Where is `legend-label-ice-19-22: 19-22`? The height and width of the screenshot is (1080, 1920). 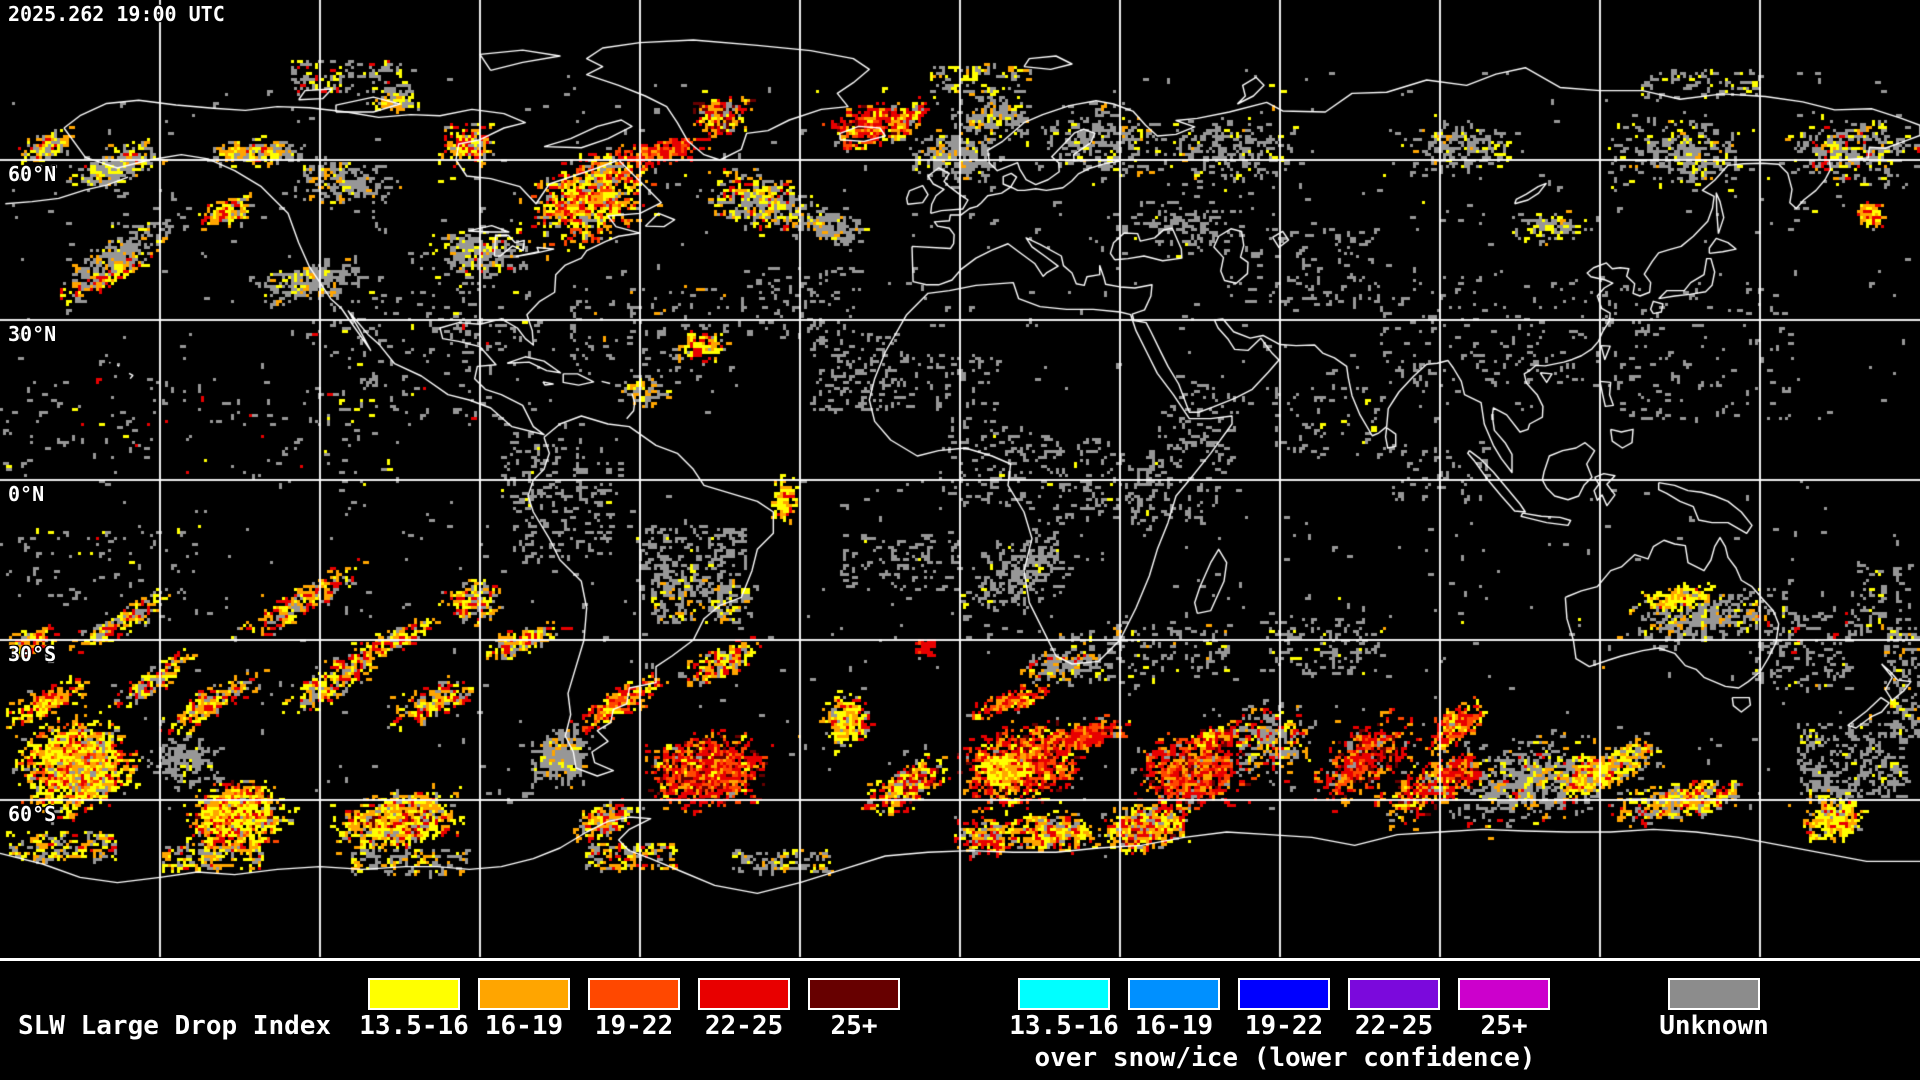 legend-label-ice-19-22: 19-22 is located at coordinates (1284, 1026).